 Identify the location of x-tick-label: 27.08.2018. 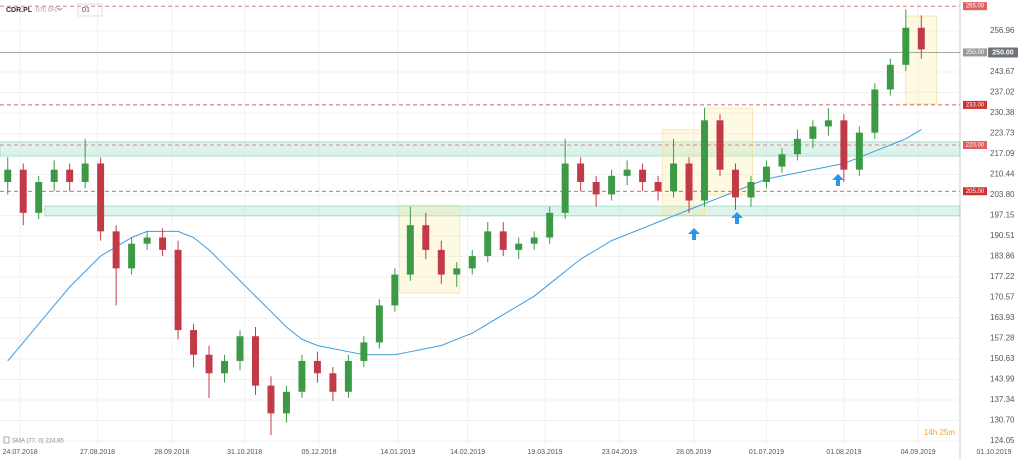
(97, 452).